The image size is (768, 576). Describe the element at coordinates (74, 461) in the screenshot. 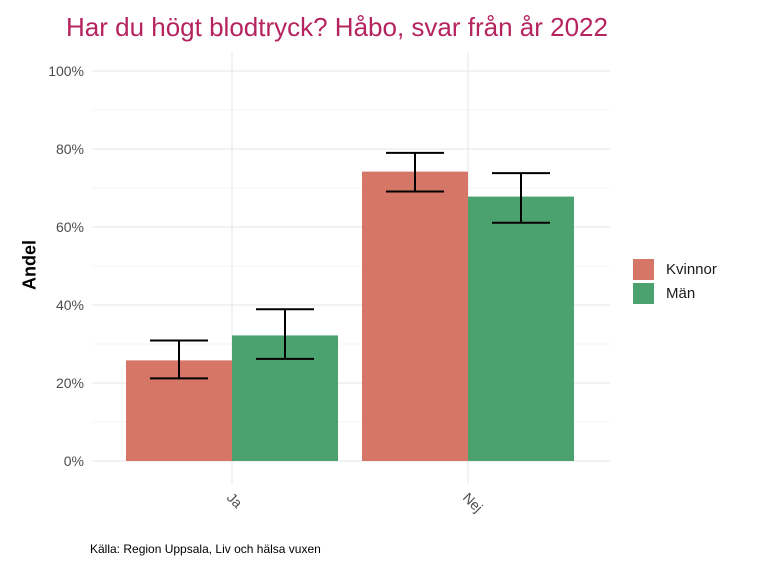

I see `y-tick-label: 0%` at that location.